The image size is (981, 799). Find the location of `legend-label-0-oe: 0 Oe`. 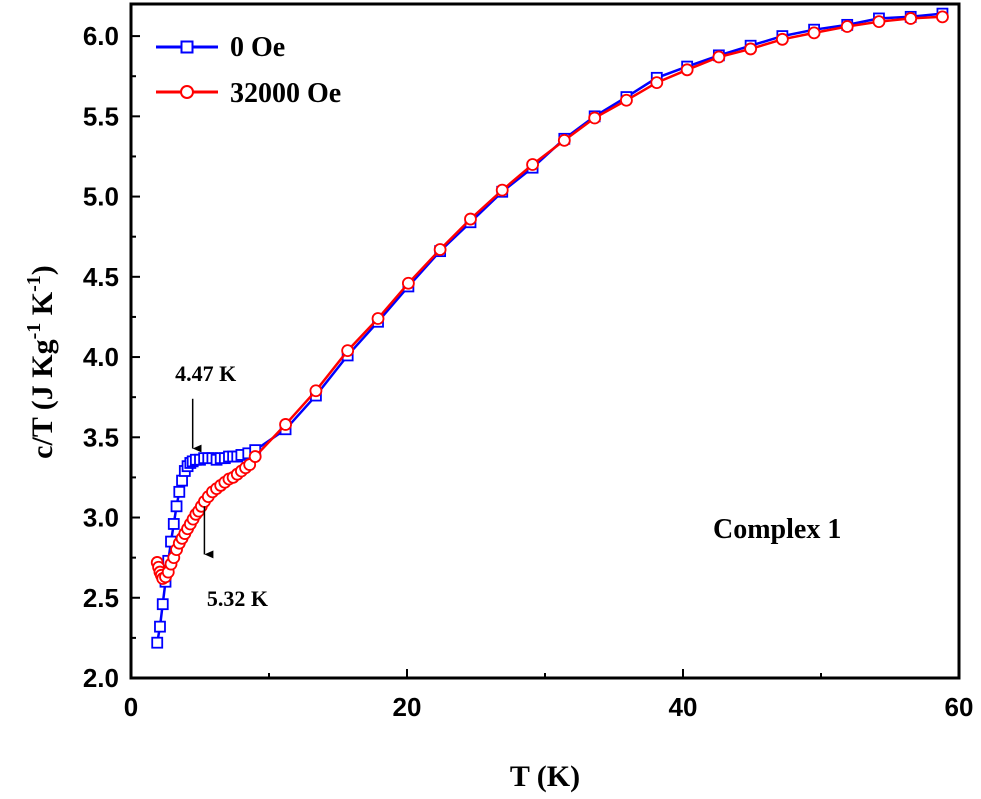

legend-label-0-oe: 0 Oe is located at coordinates (257, 47).